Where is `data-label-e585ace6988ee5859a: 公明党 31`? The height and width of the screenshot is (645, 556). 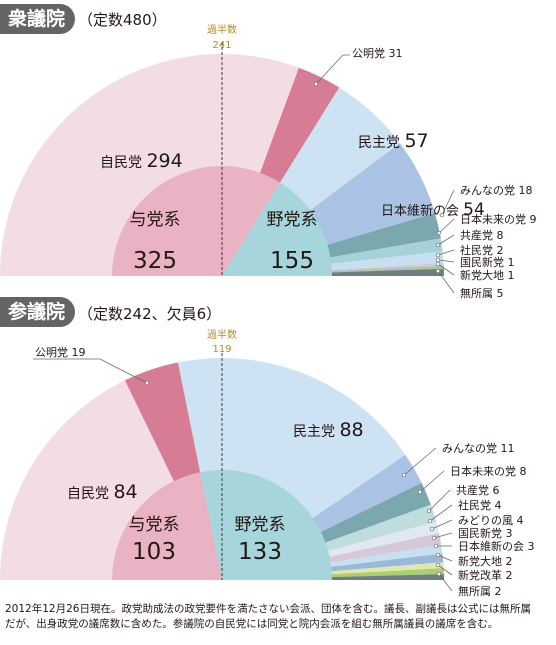 data-label-e585ace6988ee5859a: 公明党 31 is located at coordinates (377, 53).